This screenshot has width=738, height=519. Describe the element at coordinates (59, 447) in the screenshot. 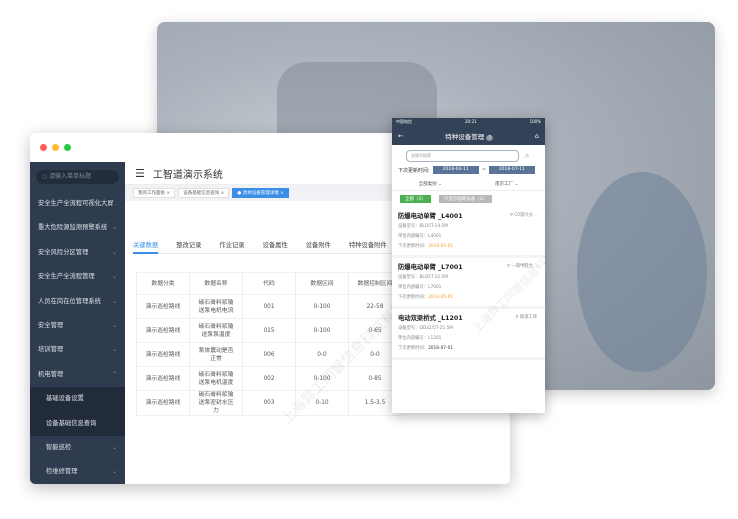

I see `sidebar-item-label: 智能巡检` at that location.